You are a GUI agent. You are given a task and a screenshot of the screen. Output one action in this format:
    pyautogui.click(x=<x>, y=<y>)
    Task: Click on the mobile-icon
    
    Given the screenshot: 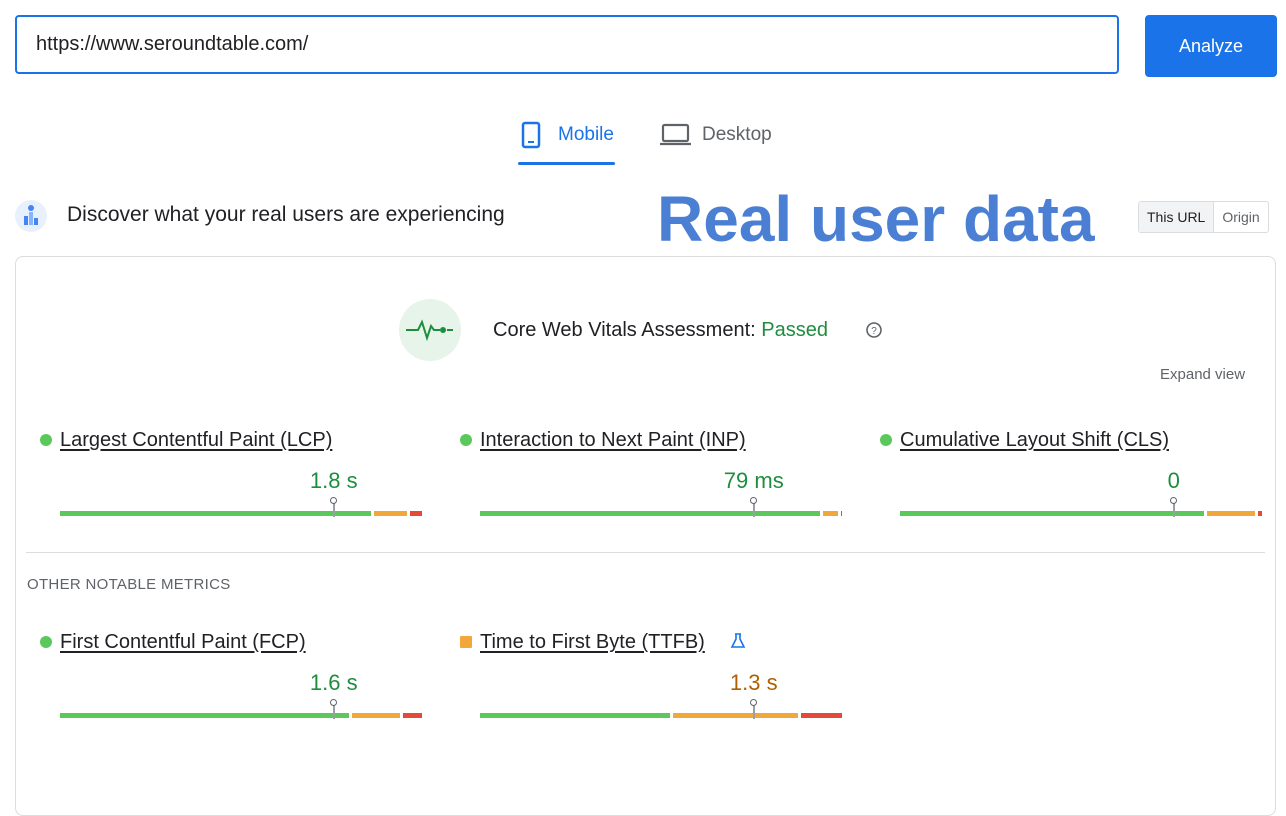 What is the action you would take?
    pyautogui.click(x=531, y=135)
    